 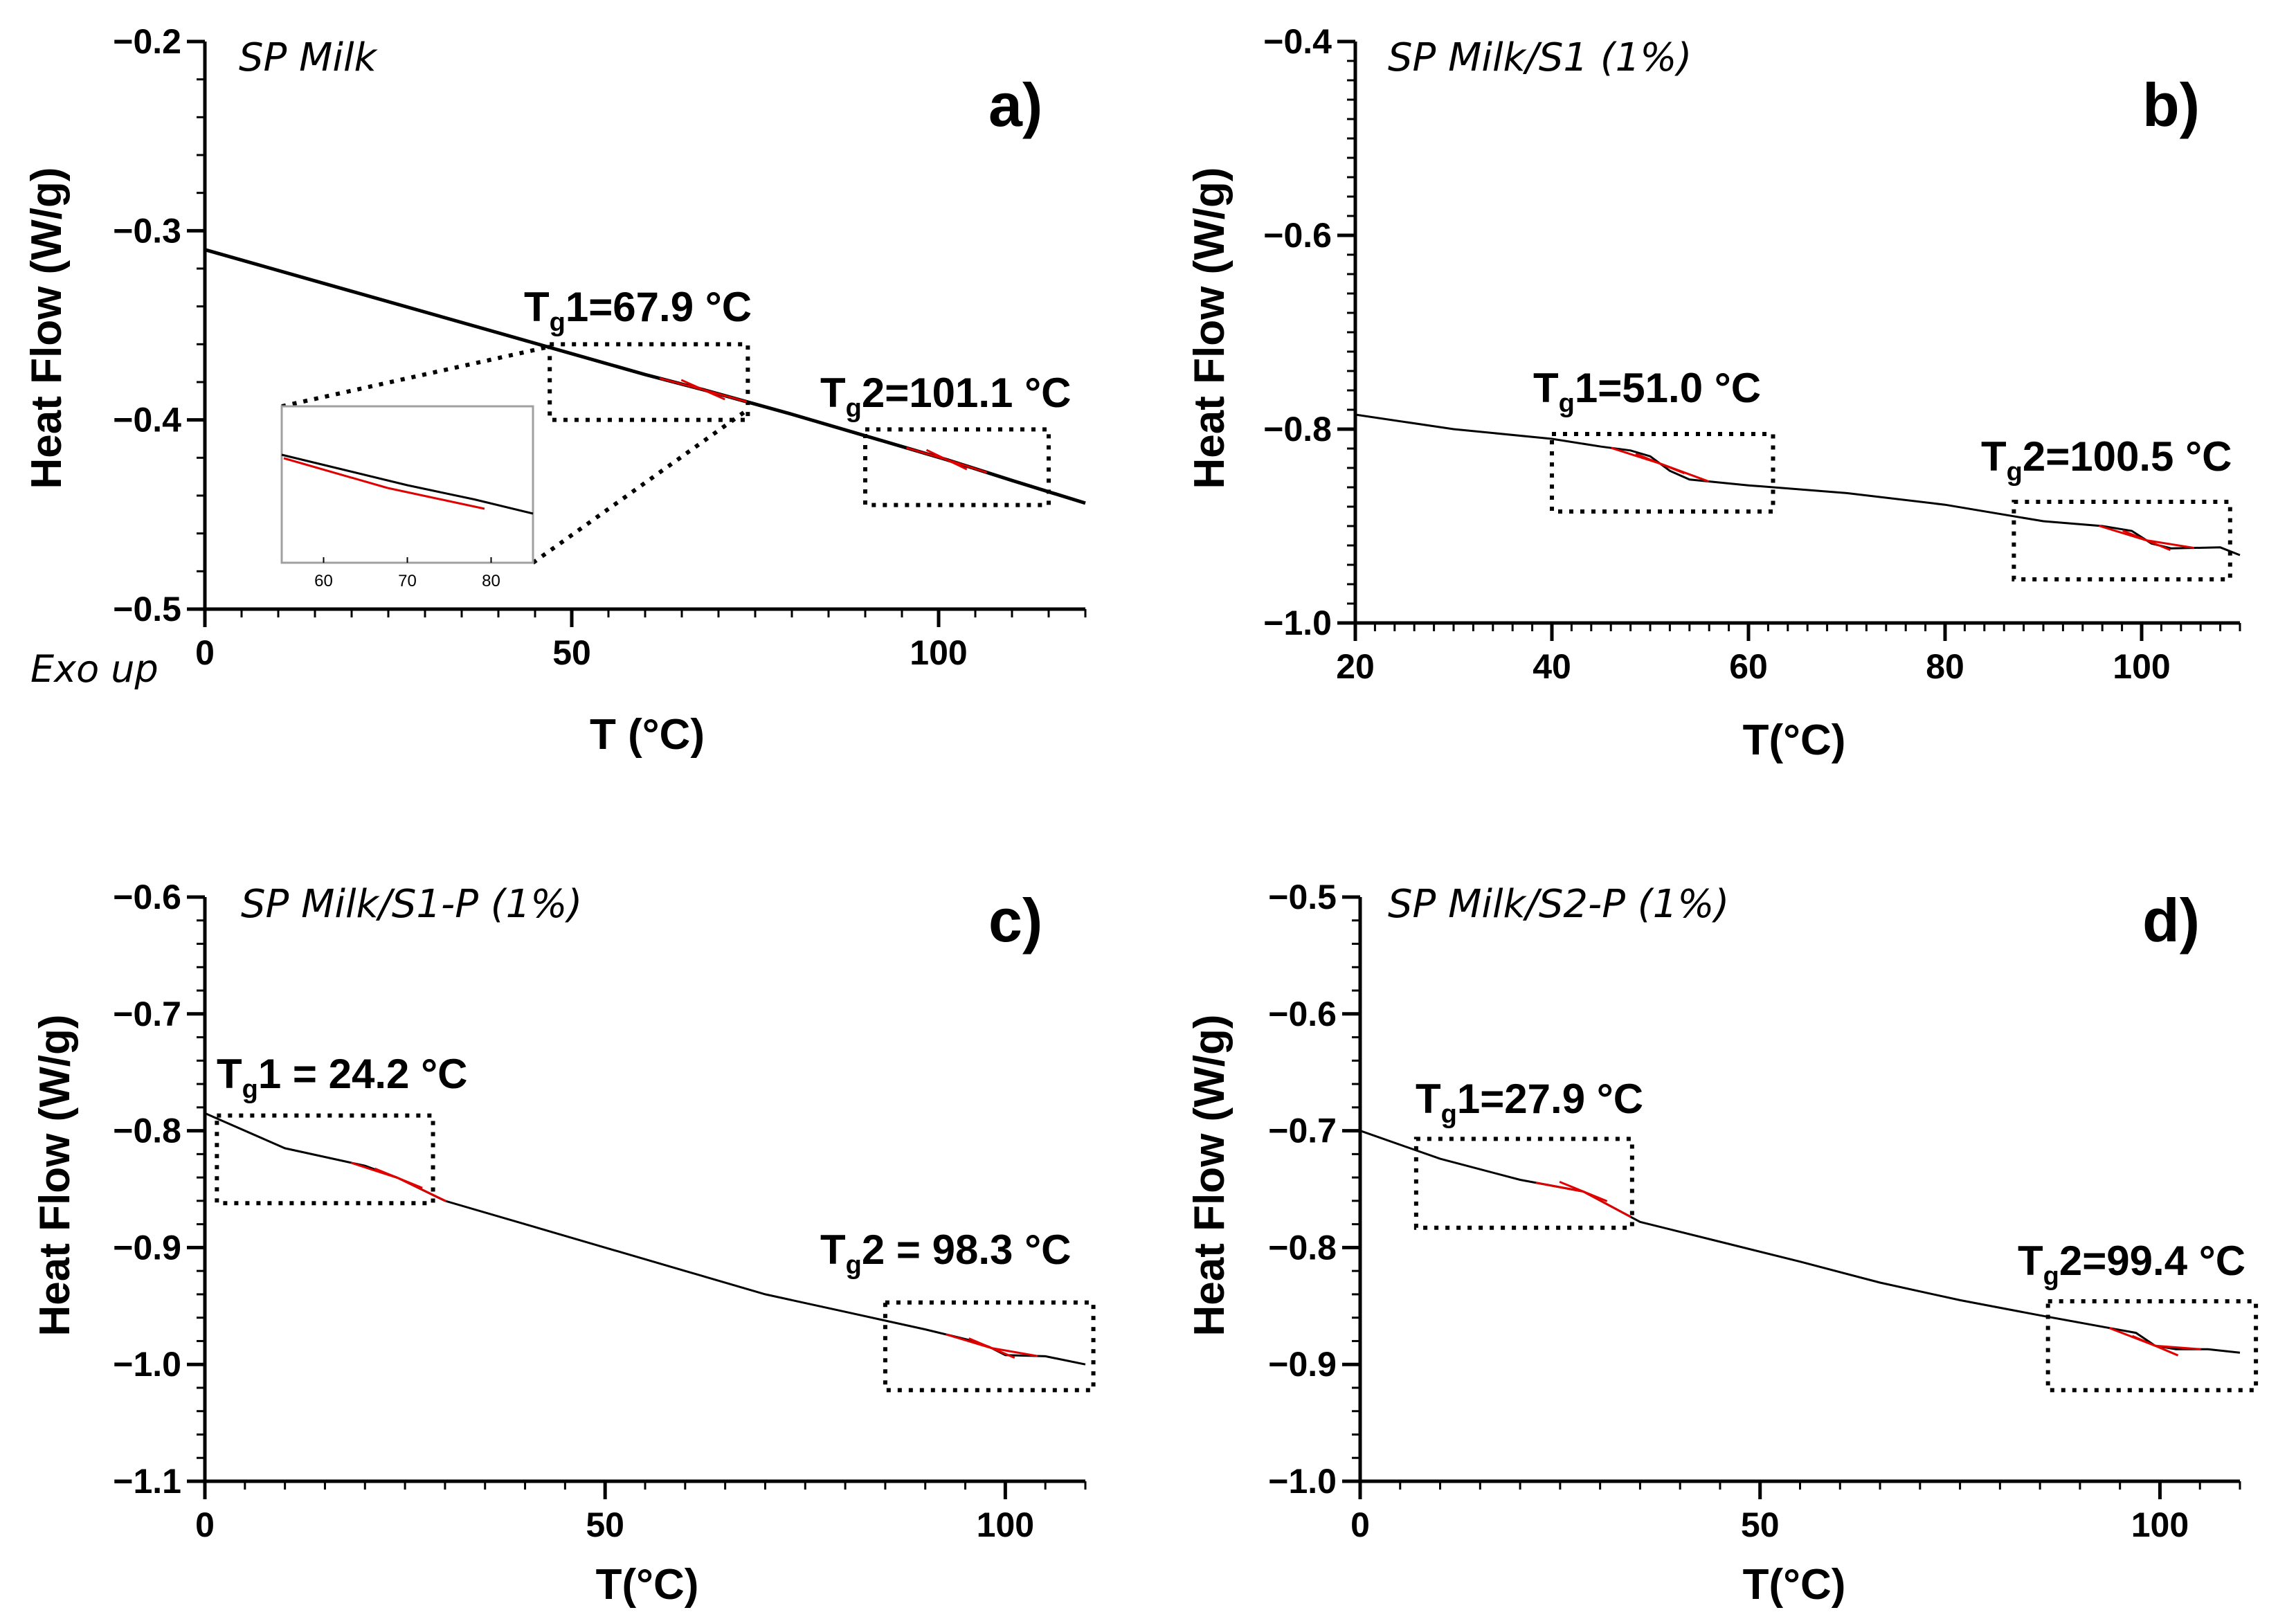 What do you see at coordinates (147, 231) in the screenshot?
I see `y-tick-label-a: −0.3` at bounding box center [147, 231].